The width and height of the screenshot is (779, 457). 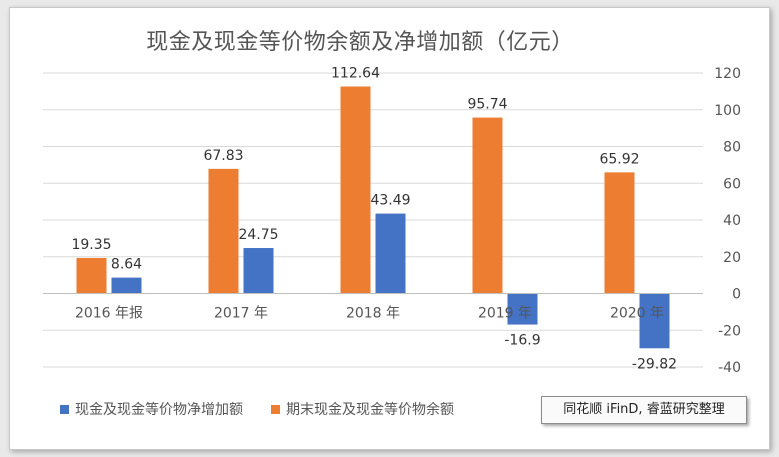 I want to click on legend-swatch-net-increase, so click(x=64, y=409).